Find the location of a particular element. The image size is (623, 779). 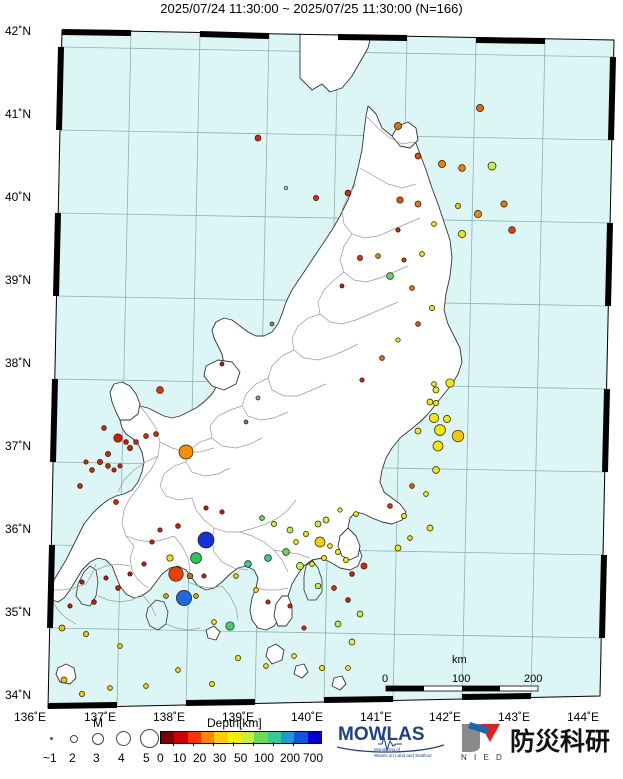

lat-label-35: 35˚N is located at coordinates (18, 612).